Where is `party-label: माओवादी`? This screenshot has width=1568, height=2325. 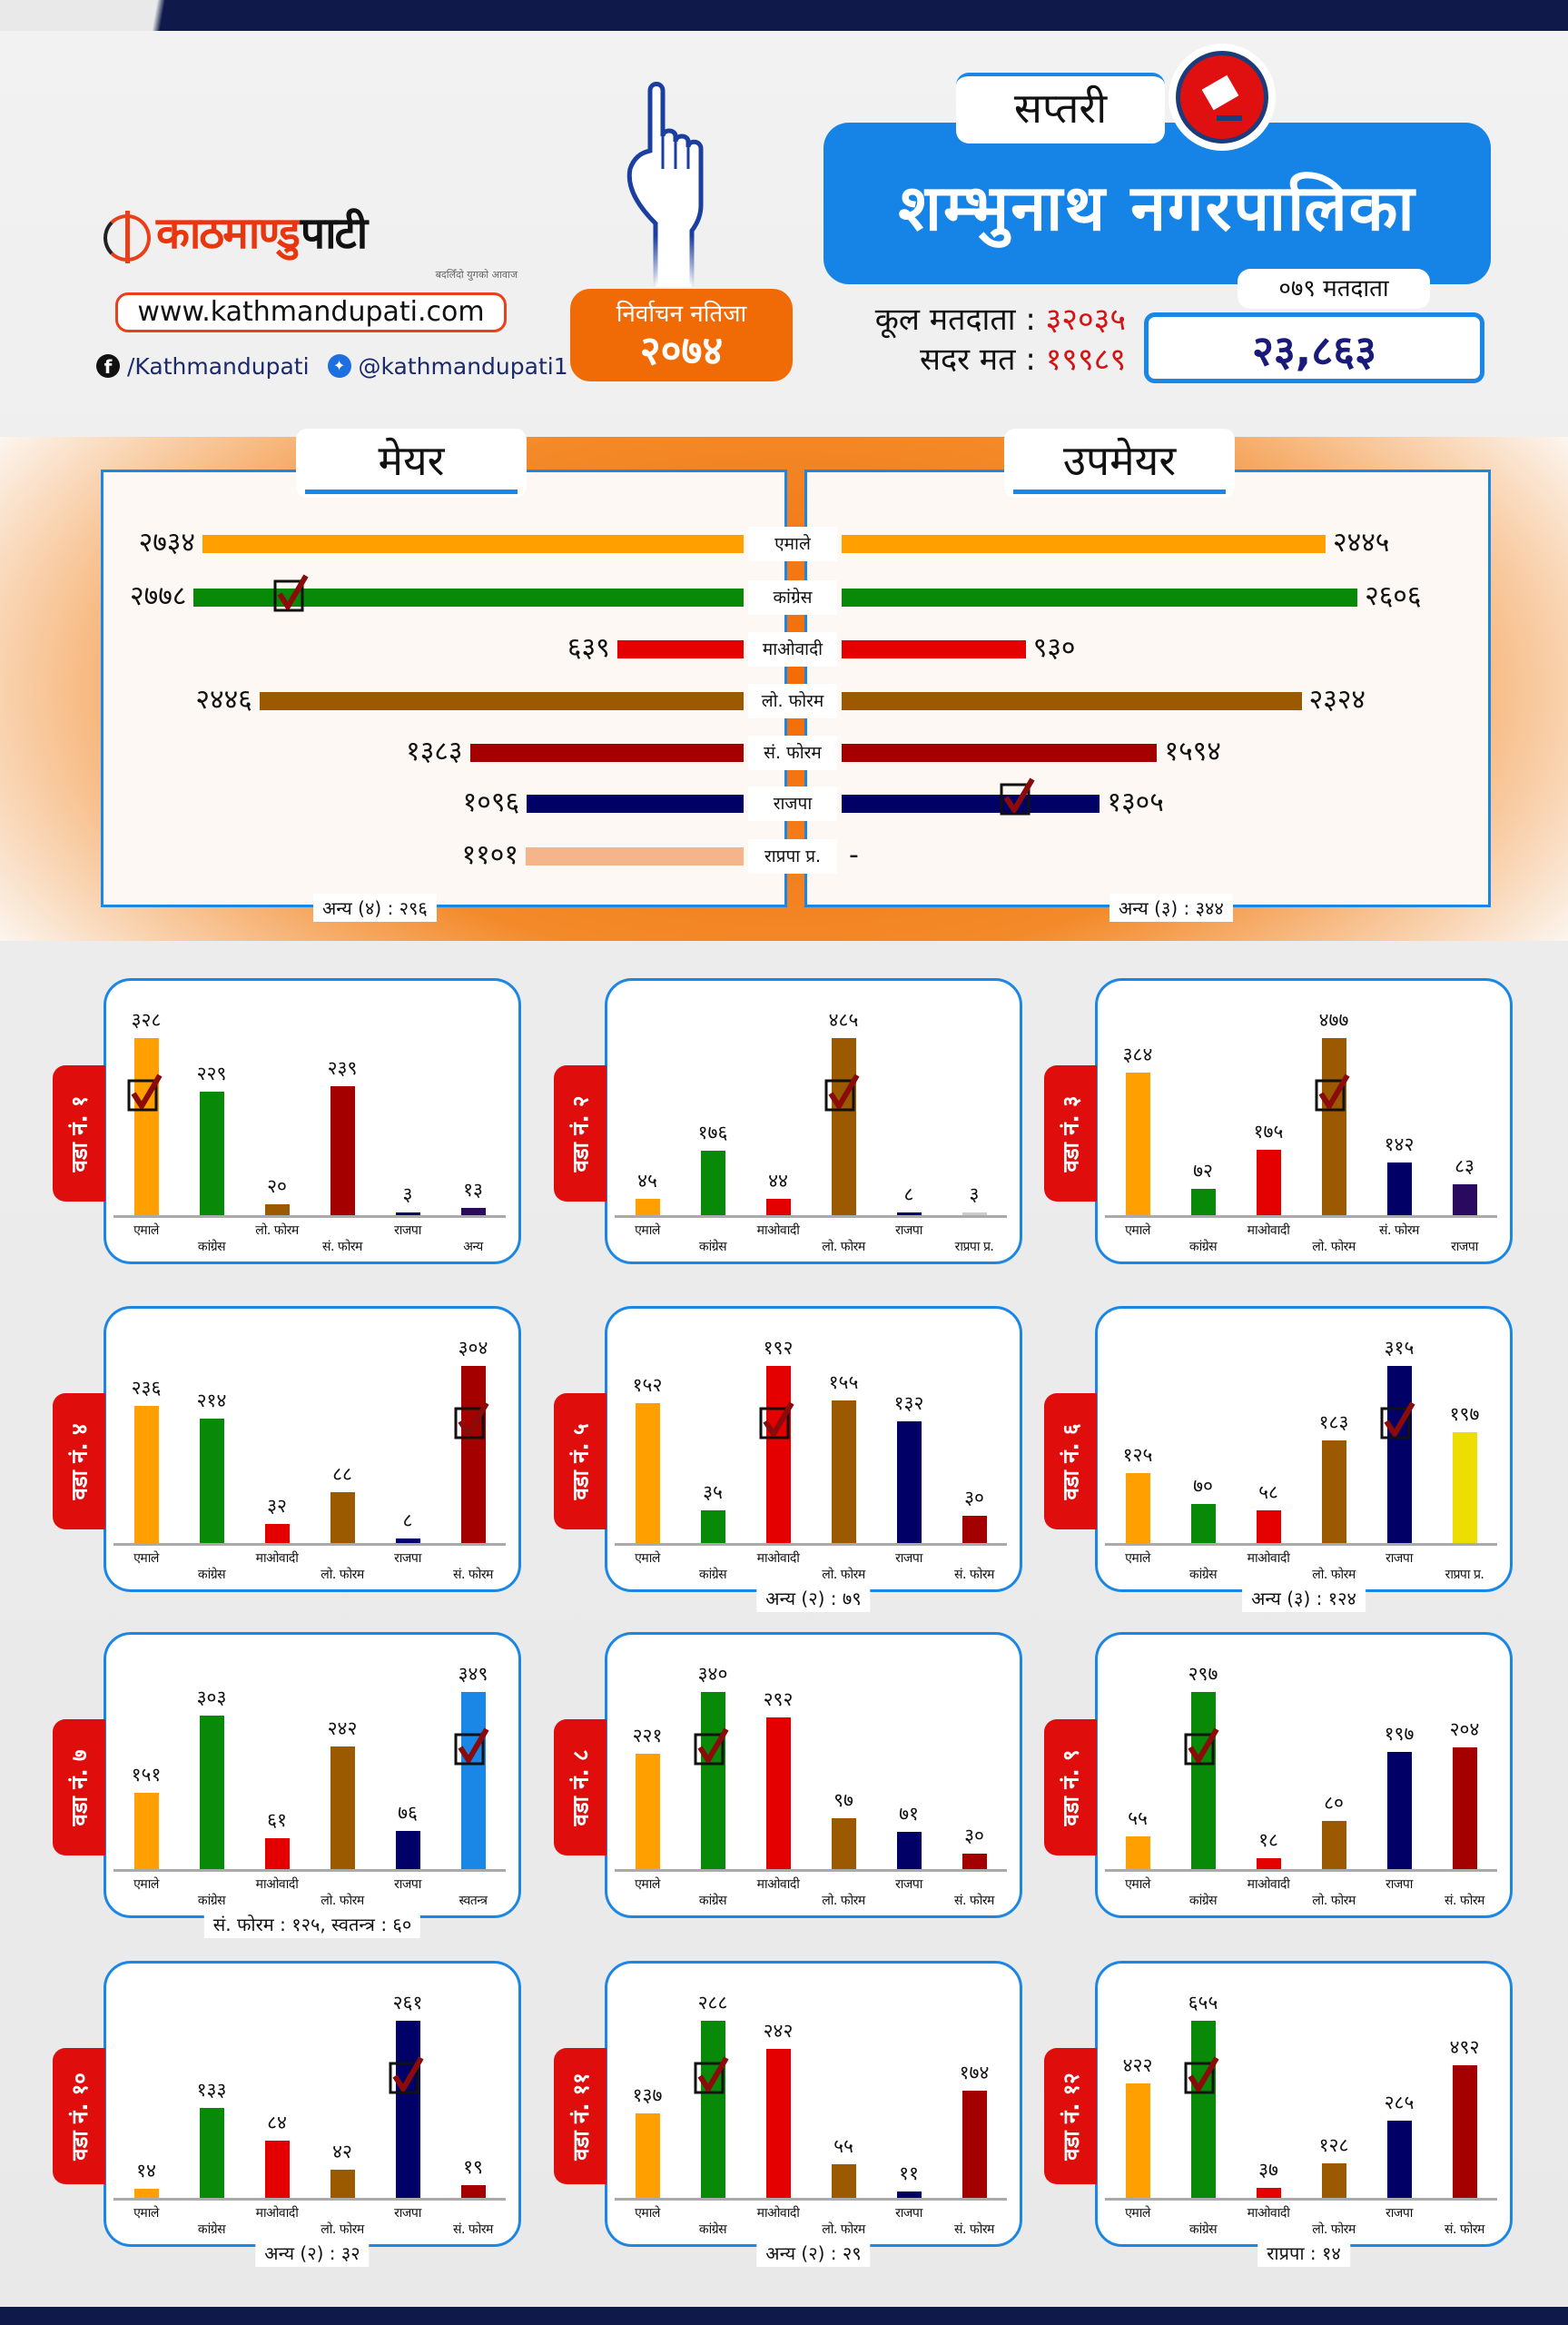 party-label: माओवादी is located at coordinates (792, 649).